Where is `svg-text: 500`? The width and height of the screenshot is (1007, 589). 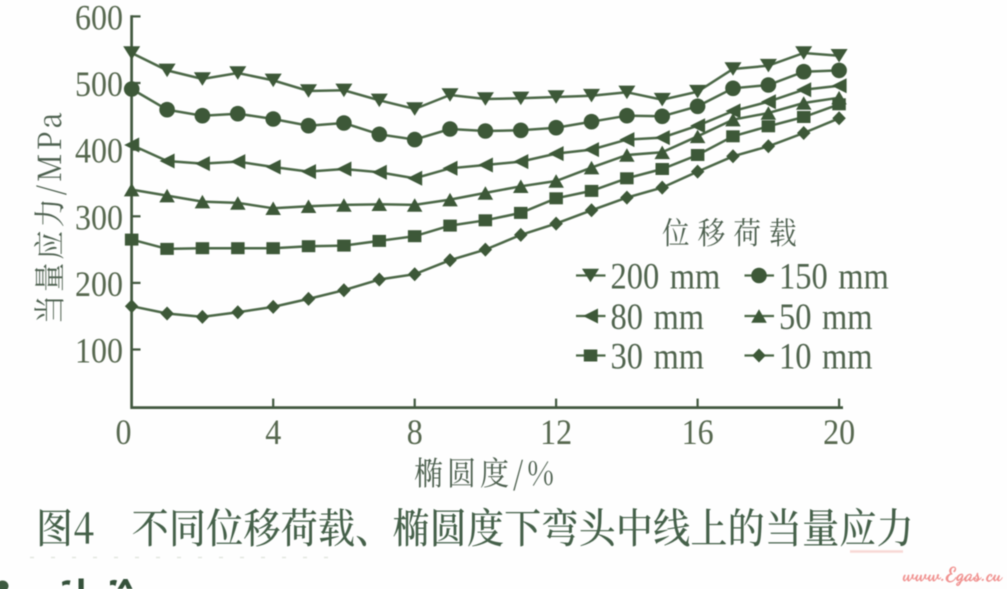
svg-text: 500 is located at coordinates (99, 84).